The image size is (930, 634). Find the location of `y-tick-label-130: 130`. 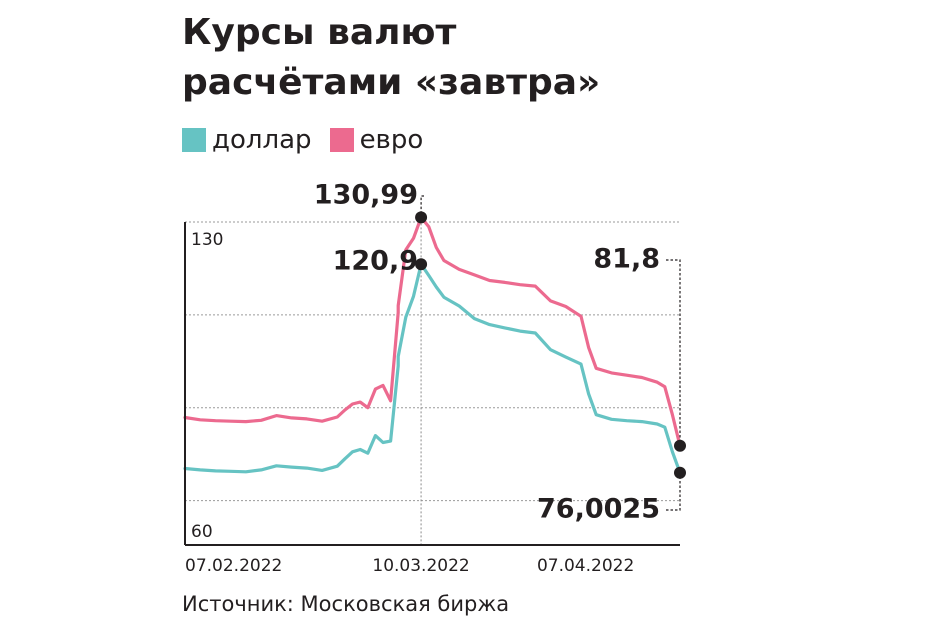

y-tick-label-130: 130 is located at coordinates (207, 240).